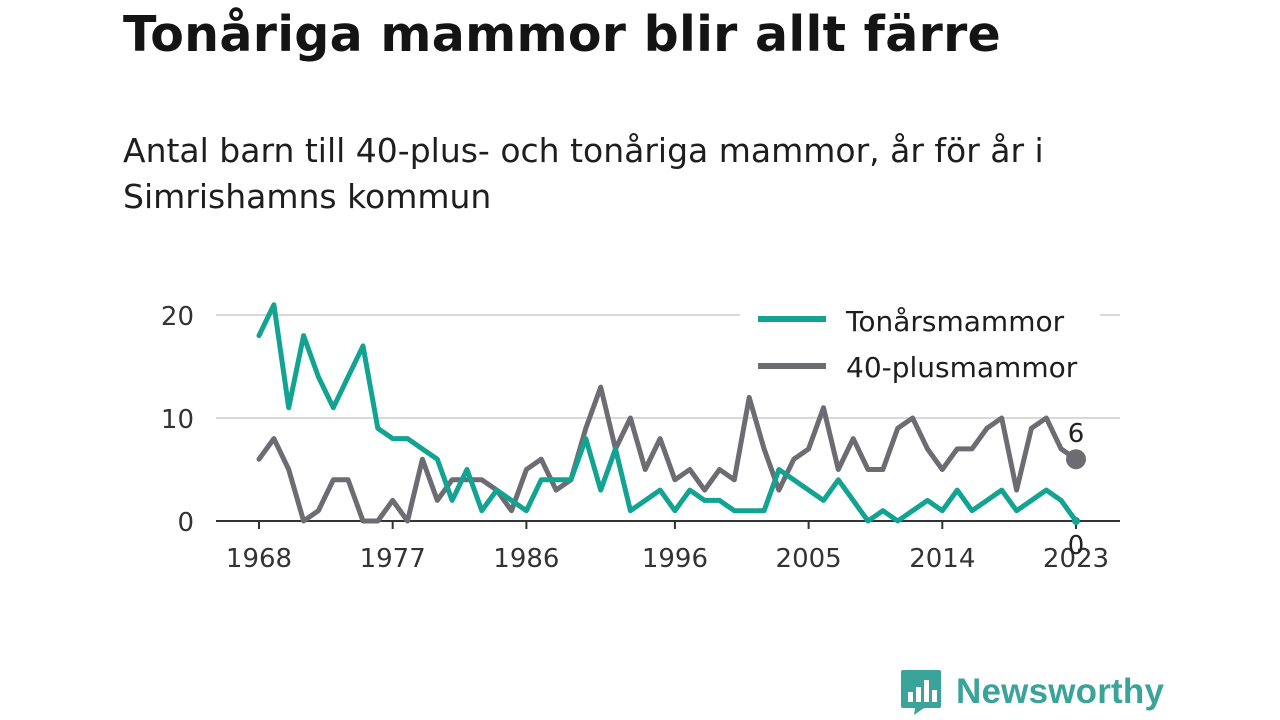 This screenshot has height=720, width=1280. I want to click on y-tick-label: 10, so click(177, 420).